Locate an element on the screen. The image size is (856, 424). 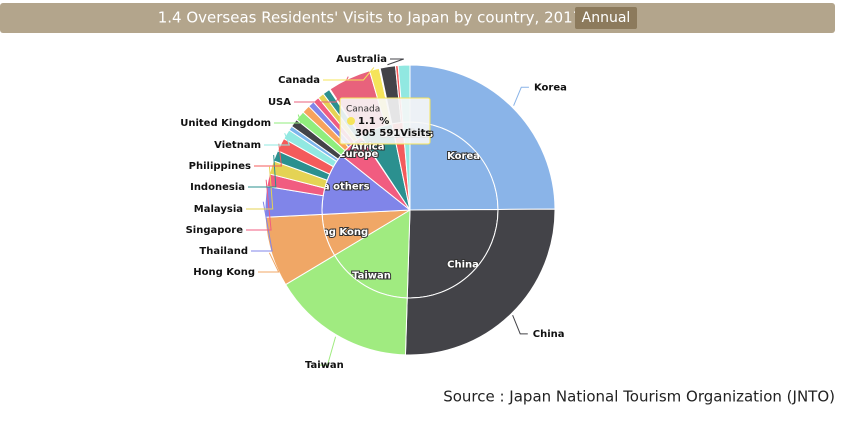
tooltip-box is located at coordinates (385, 121).